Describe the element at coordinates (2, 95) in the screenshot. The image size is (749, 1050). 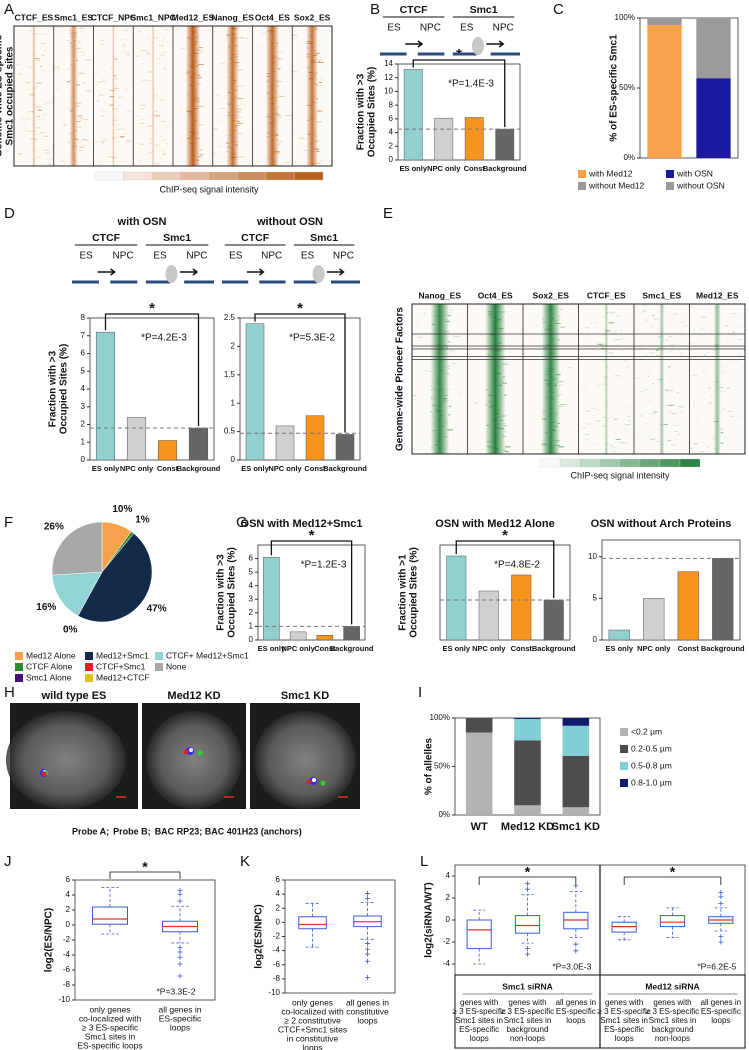
I see `heatmap-y-label: Genome-wide ES-specific` at that location.